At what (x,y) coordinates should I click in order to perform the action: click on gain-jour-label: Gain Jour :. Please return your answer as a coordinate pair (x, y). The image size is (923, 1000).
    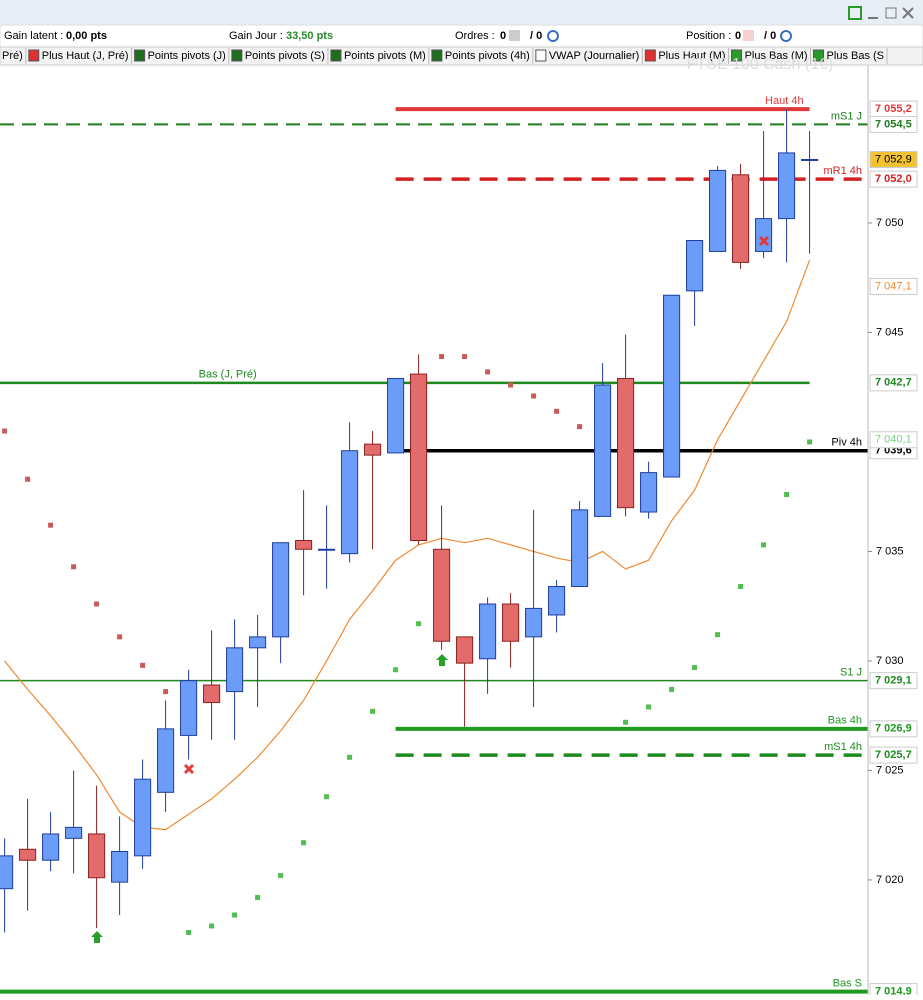
    Looking at the image, I should click on (256, 36).